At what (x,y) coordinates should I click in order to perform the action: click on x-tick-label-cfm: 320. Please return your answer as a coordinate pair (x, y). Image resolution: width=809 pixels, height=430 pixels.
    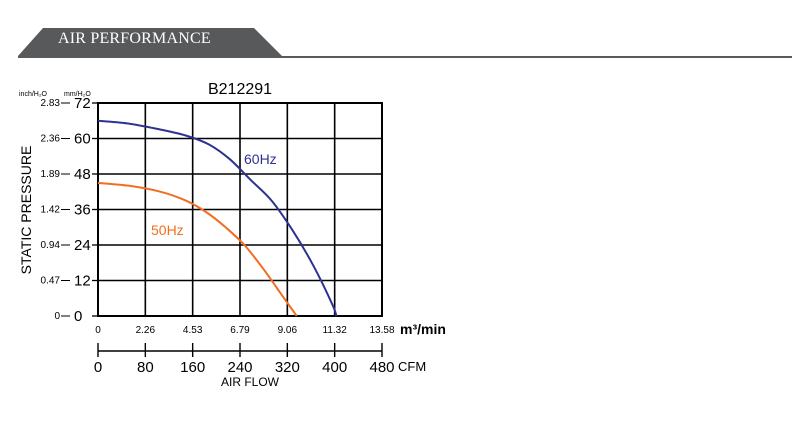
    Looking at the image, I should click on (287, 367).